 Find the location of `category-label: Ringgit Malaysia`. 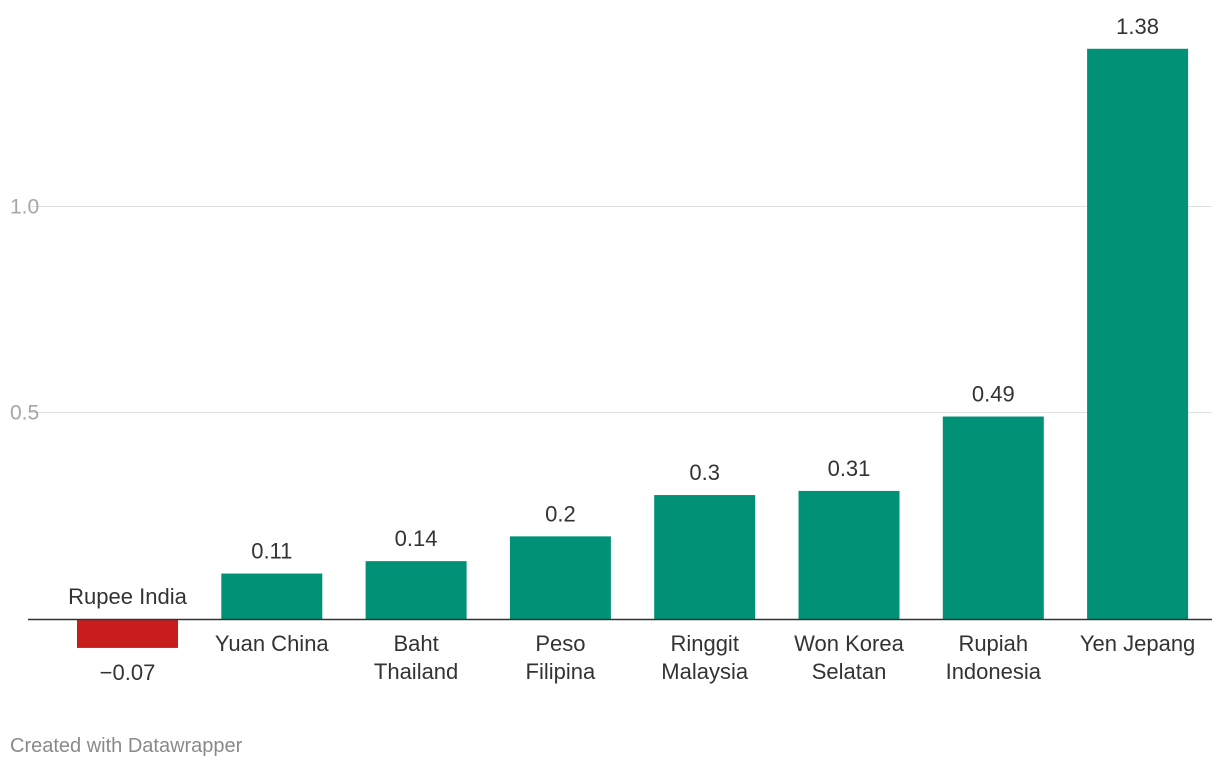

category-label: Ringgit Malaysia is located at coordinates (705, 657).